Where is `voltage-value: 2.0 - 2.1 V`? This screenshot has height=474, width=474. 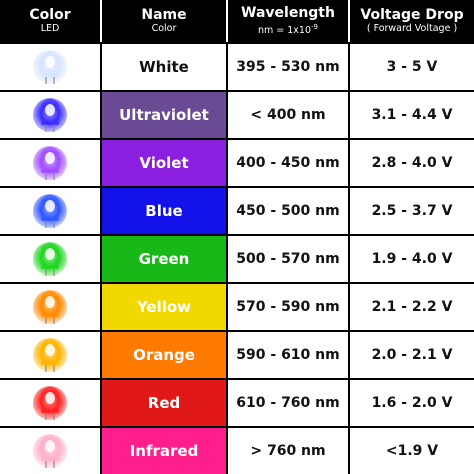
voltage-value: 2.0 - 2.1 V is located at coordinates (412, 355).